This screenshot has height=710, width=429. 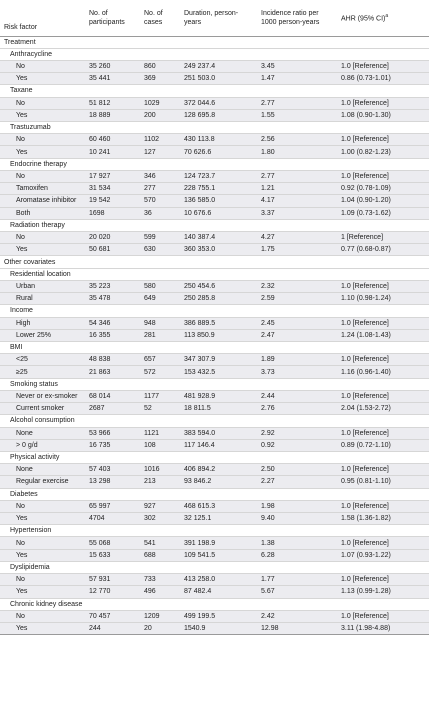 I want to click on group-label: Diabetes, so click(x=214, y=494).